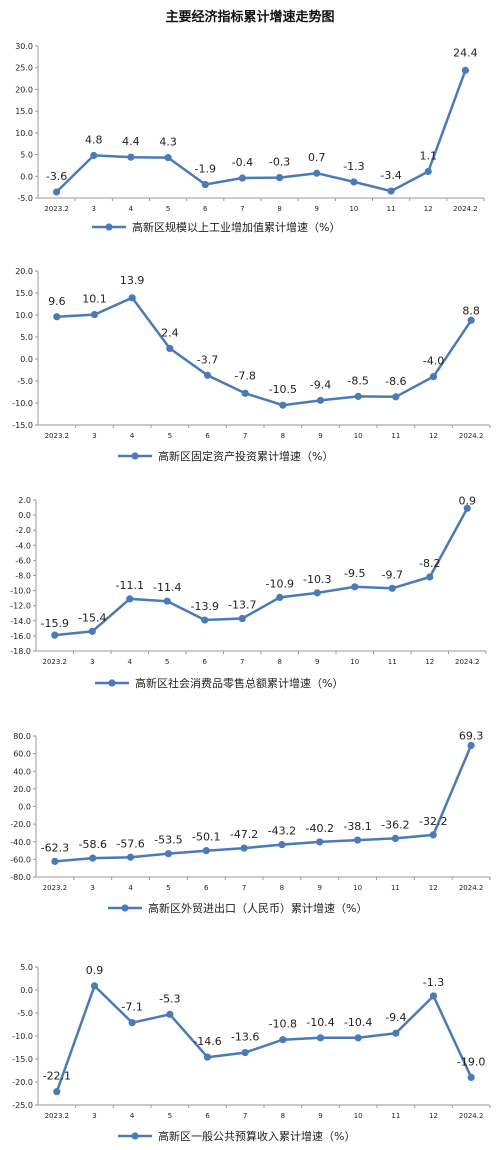 The width and height of the screenshot is (500, 1150). What do you see at coordinates (20, 859) in the screenshot?
I see `y-tick-label: -60.0` at bounding box center [20, 859].